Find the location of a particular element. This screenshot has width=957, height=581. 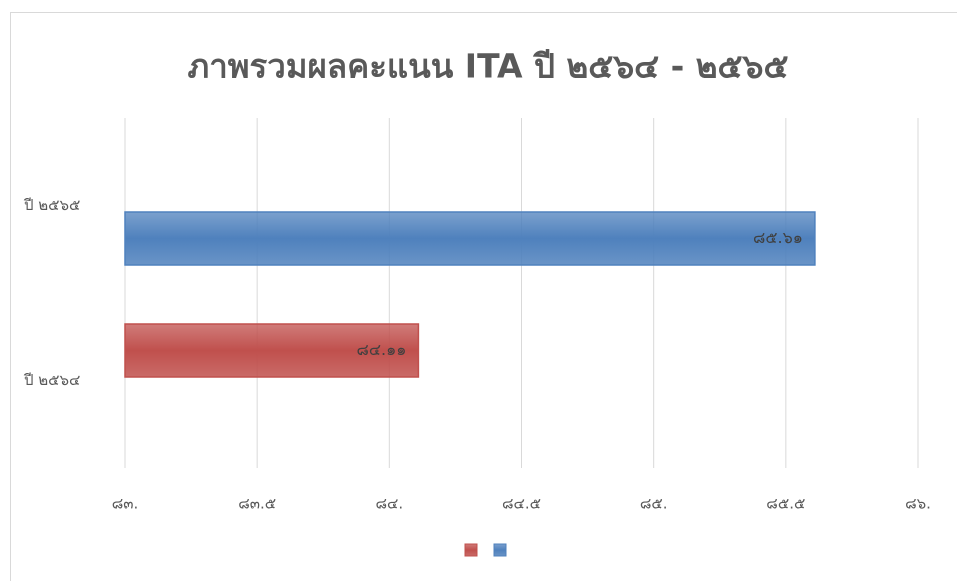

x-tick-label: ๘๔. is located at coordinates (389, 504).